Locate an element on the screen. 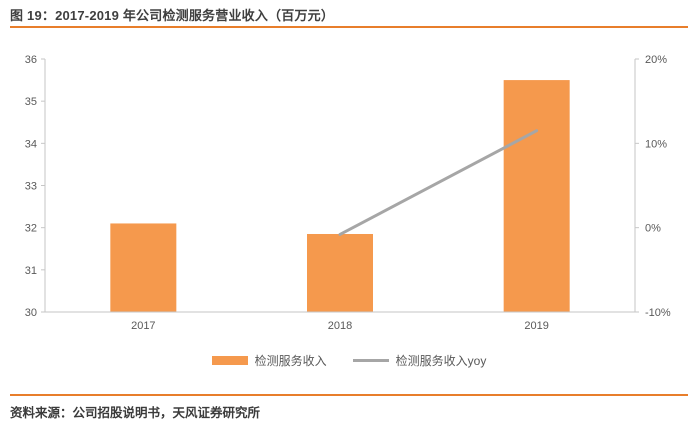 The width and height of the screenshot is (698, 424). left-axis-tick-label: 36 is located at coordinates (31, 60).